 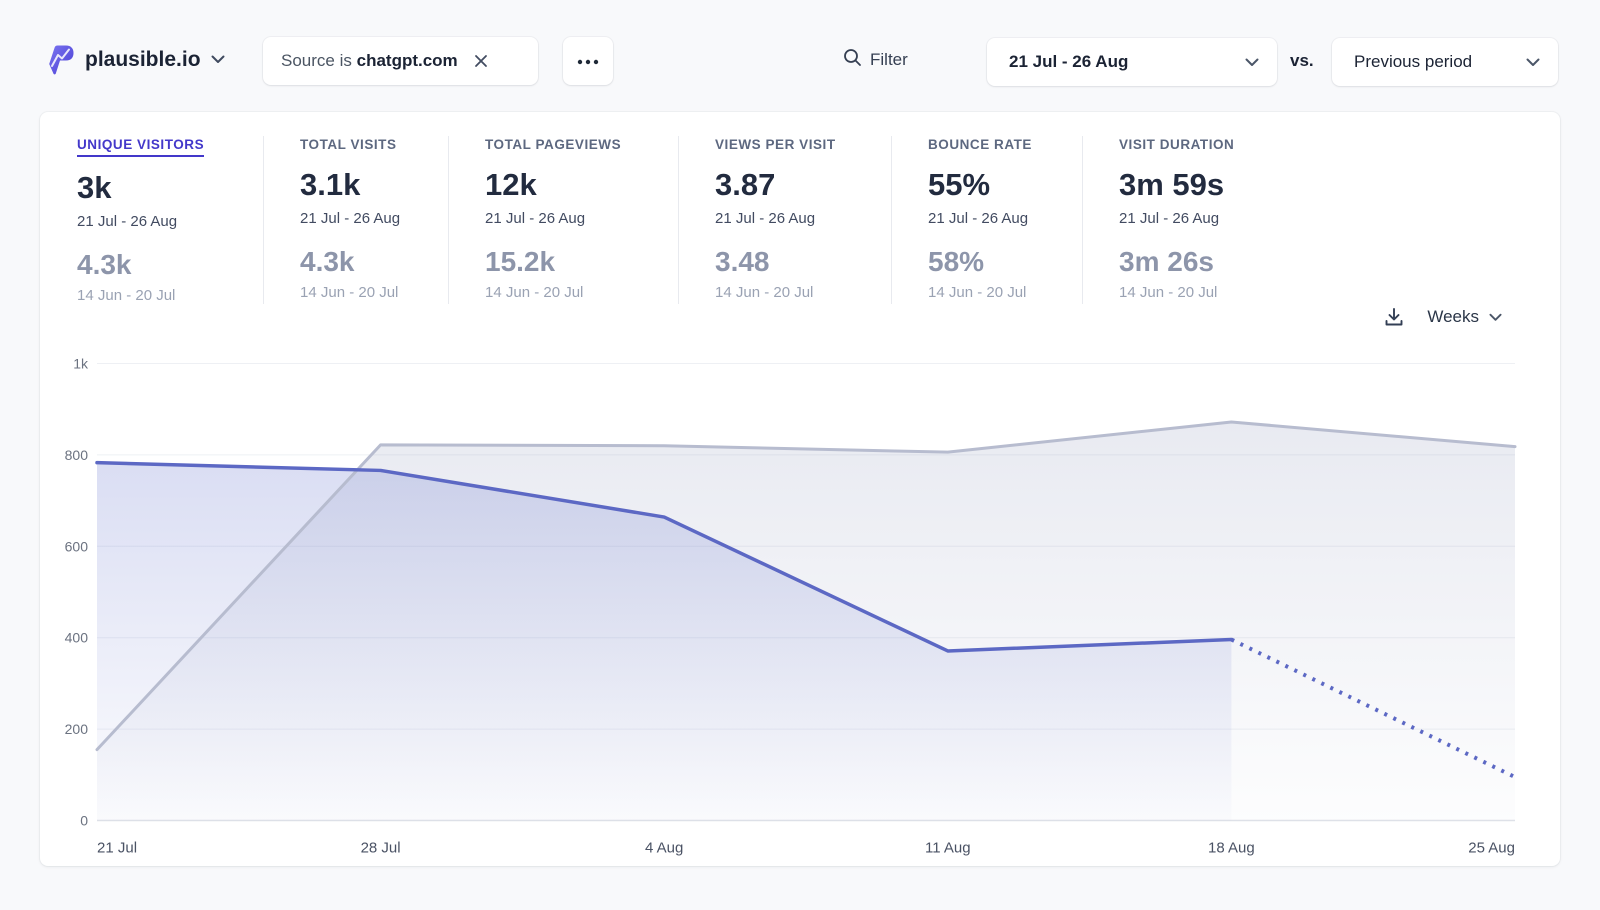 What do you see at coordinates (1413, 61) in the screenshot?
I see `comparison-value: Previous period` at bounding box center [1413, 61].